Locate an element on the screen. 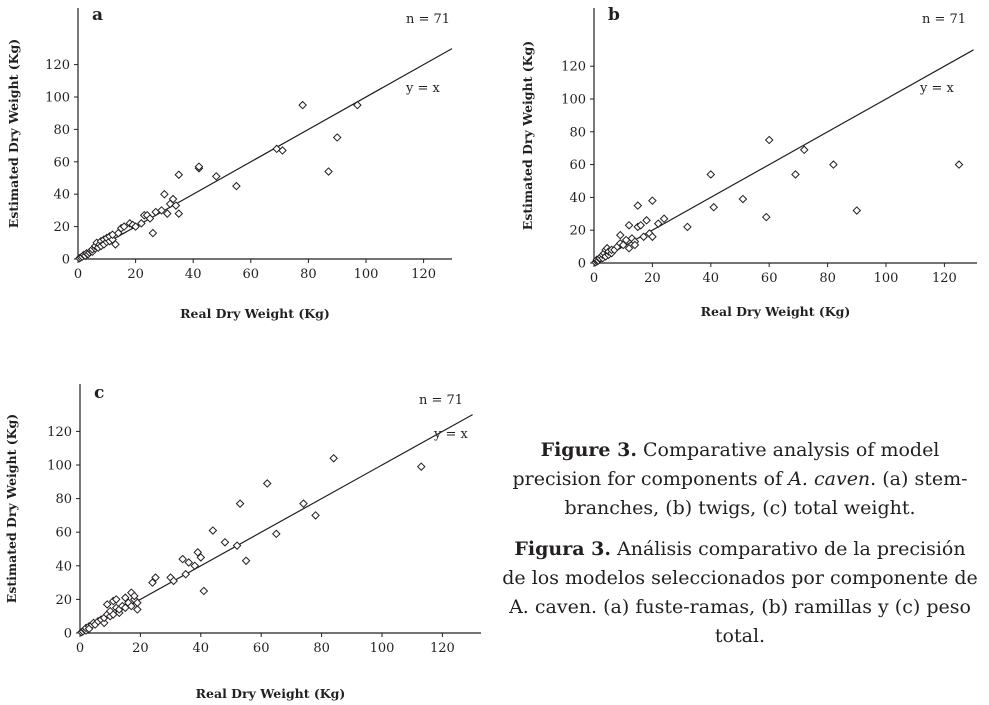 The width and height of the screenshot is (989, 705). y-tick-label-a: 100 is located at coordinates (57, 98).